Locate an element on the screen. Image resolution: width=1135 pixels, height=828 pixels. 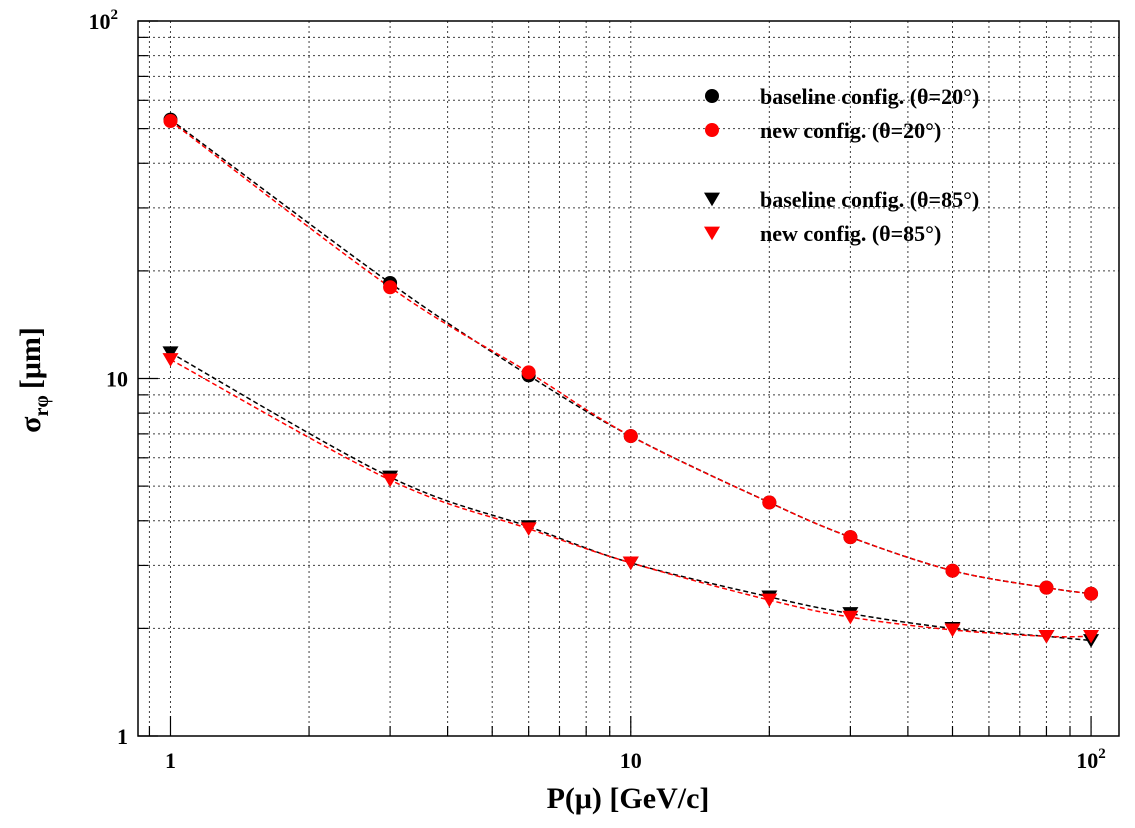
svg-text:σrφ[μm]: σrφ [μm] is located at coordinates (33, 380).